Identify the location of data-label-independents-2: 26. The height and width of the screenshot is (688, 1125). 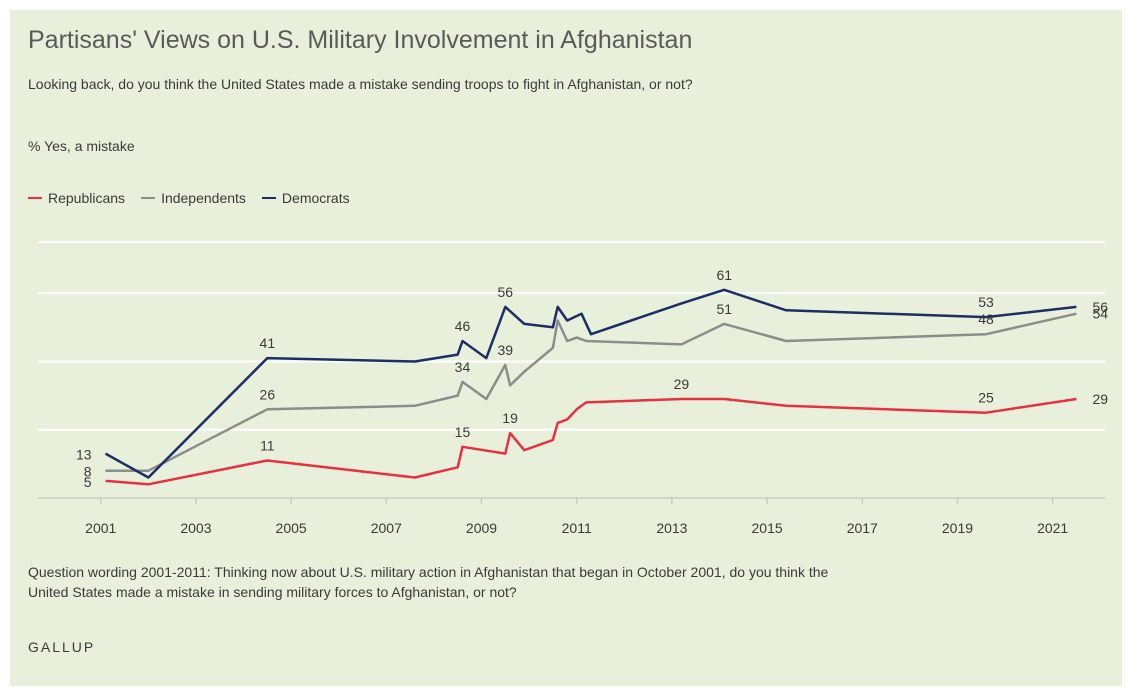
(268, 394).